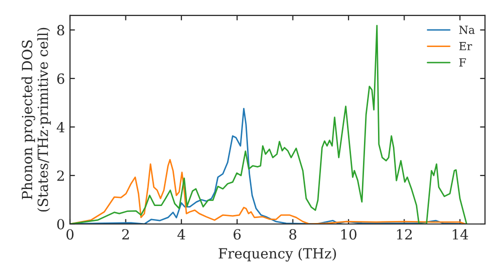  I want to click on x-tick-label: 2, so click(125, 234).